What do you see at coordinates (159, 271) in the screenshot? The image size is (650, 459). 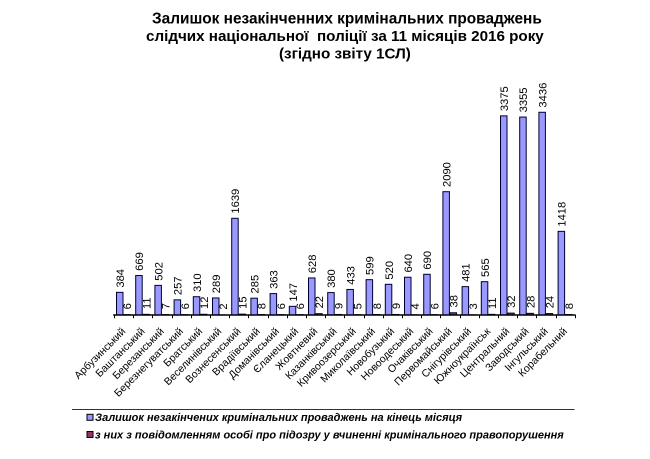 I see `svg-text: 502` at bounding box center [159, 271].